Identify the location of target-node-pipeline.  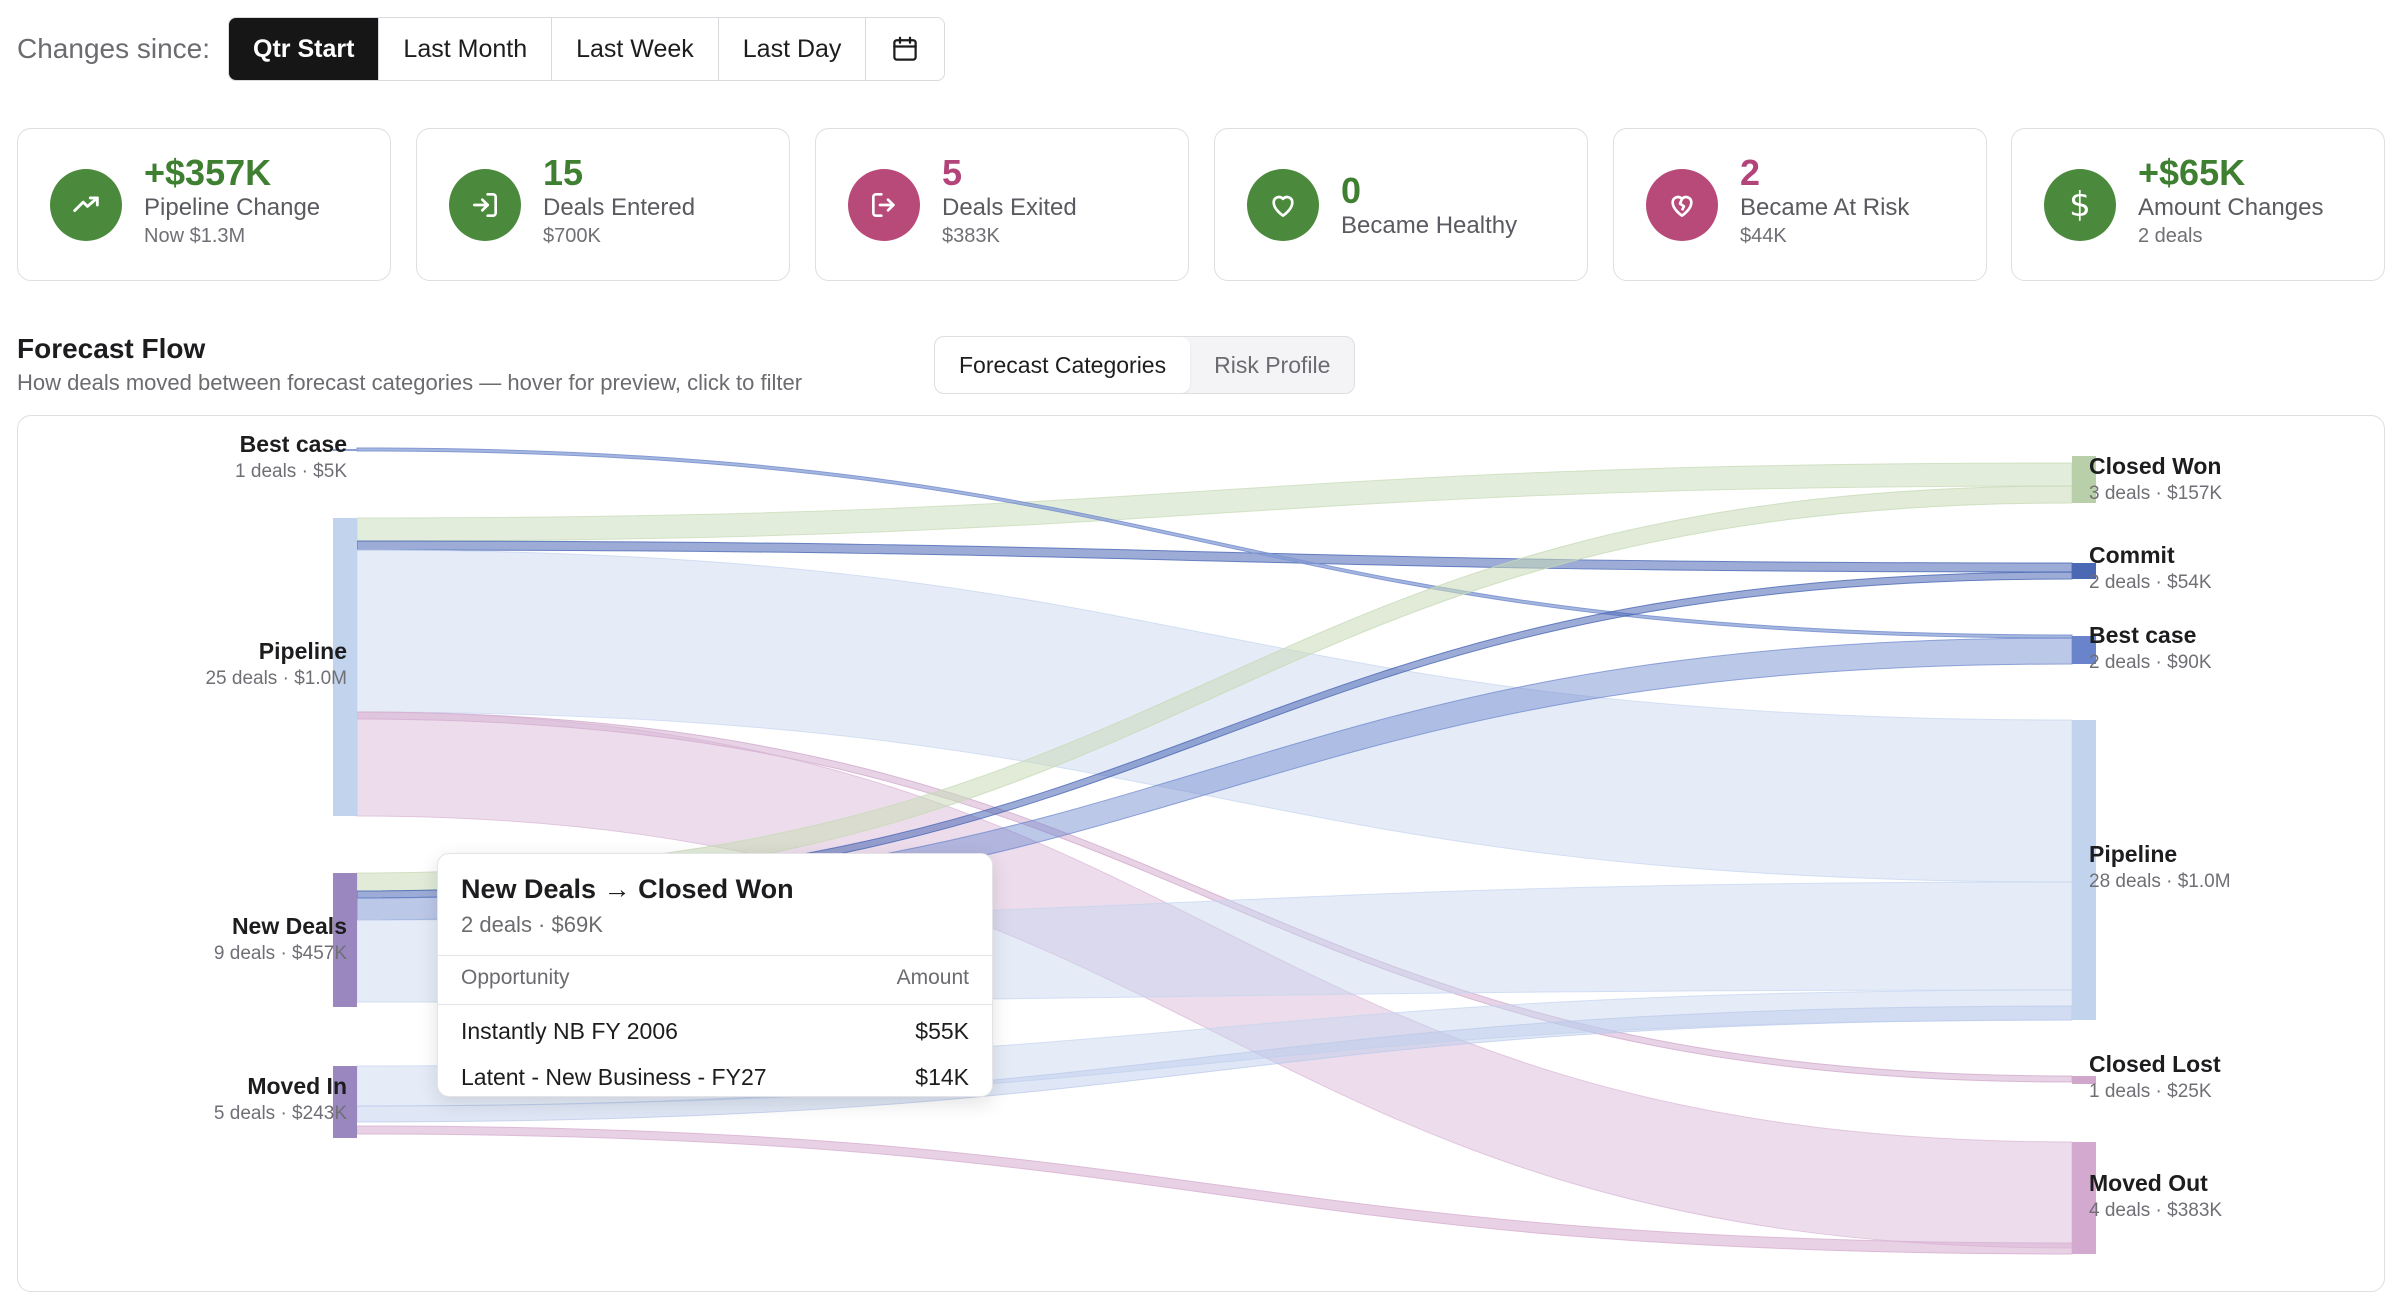
(2084, 870).